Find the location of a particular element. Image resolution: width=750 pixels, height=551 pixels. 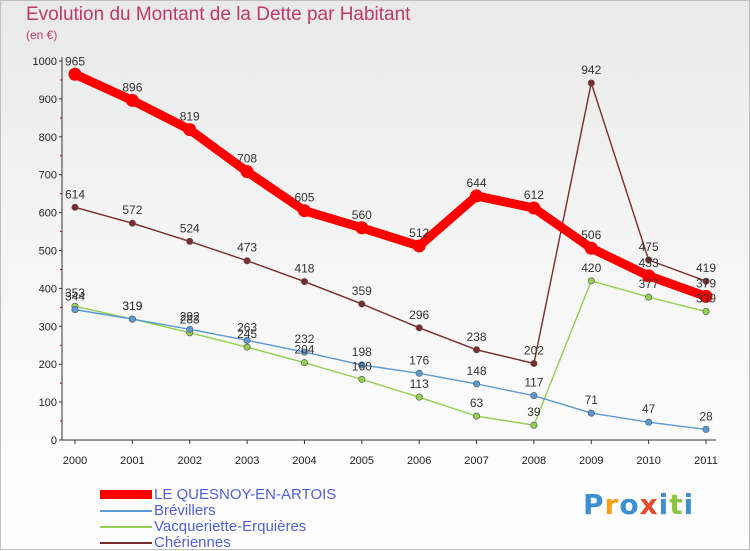

x-tick-label: 2008 is located at coordinates (534, 461).